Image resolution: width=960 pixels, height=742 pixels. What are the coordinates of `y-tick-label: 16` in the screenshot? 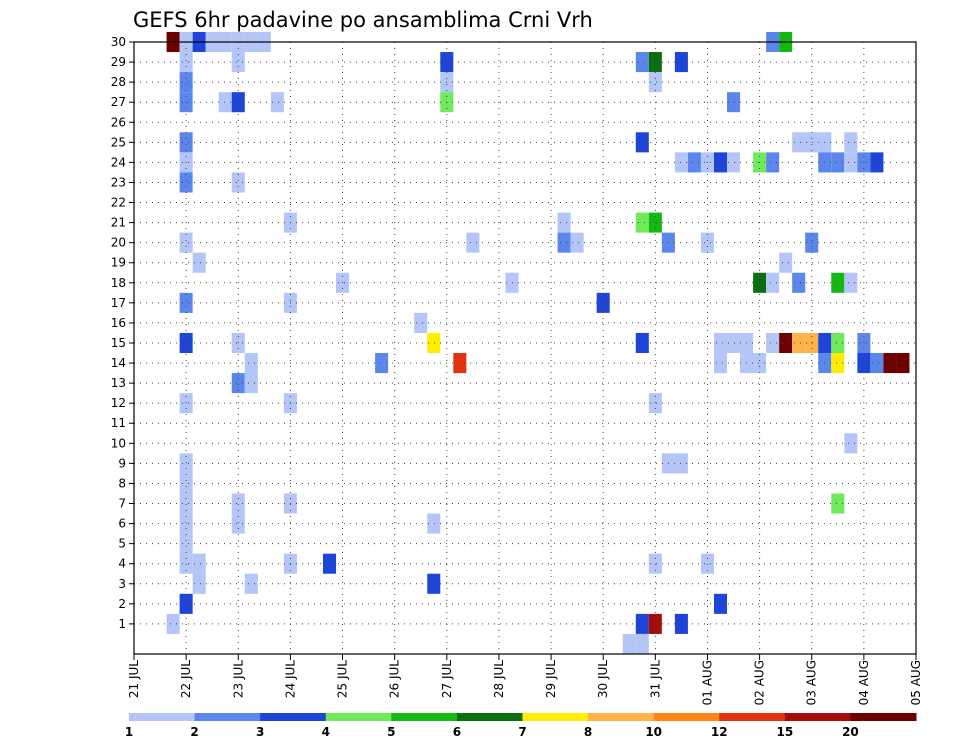 It's located at (118, 323).